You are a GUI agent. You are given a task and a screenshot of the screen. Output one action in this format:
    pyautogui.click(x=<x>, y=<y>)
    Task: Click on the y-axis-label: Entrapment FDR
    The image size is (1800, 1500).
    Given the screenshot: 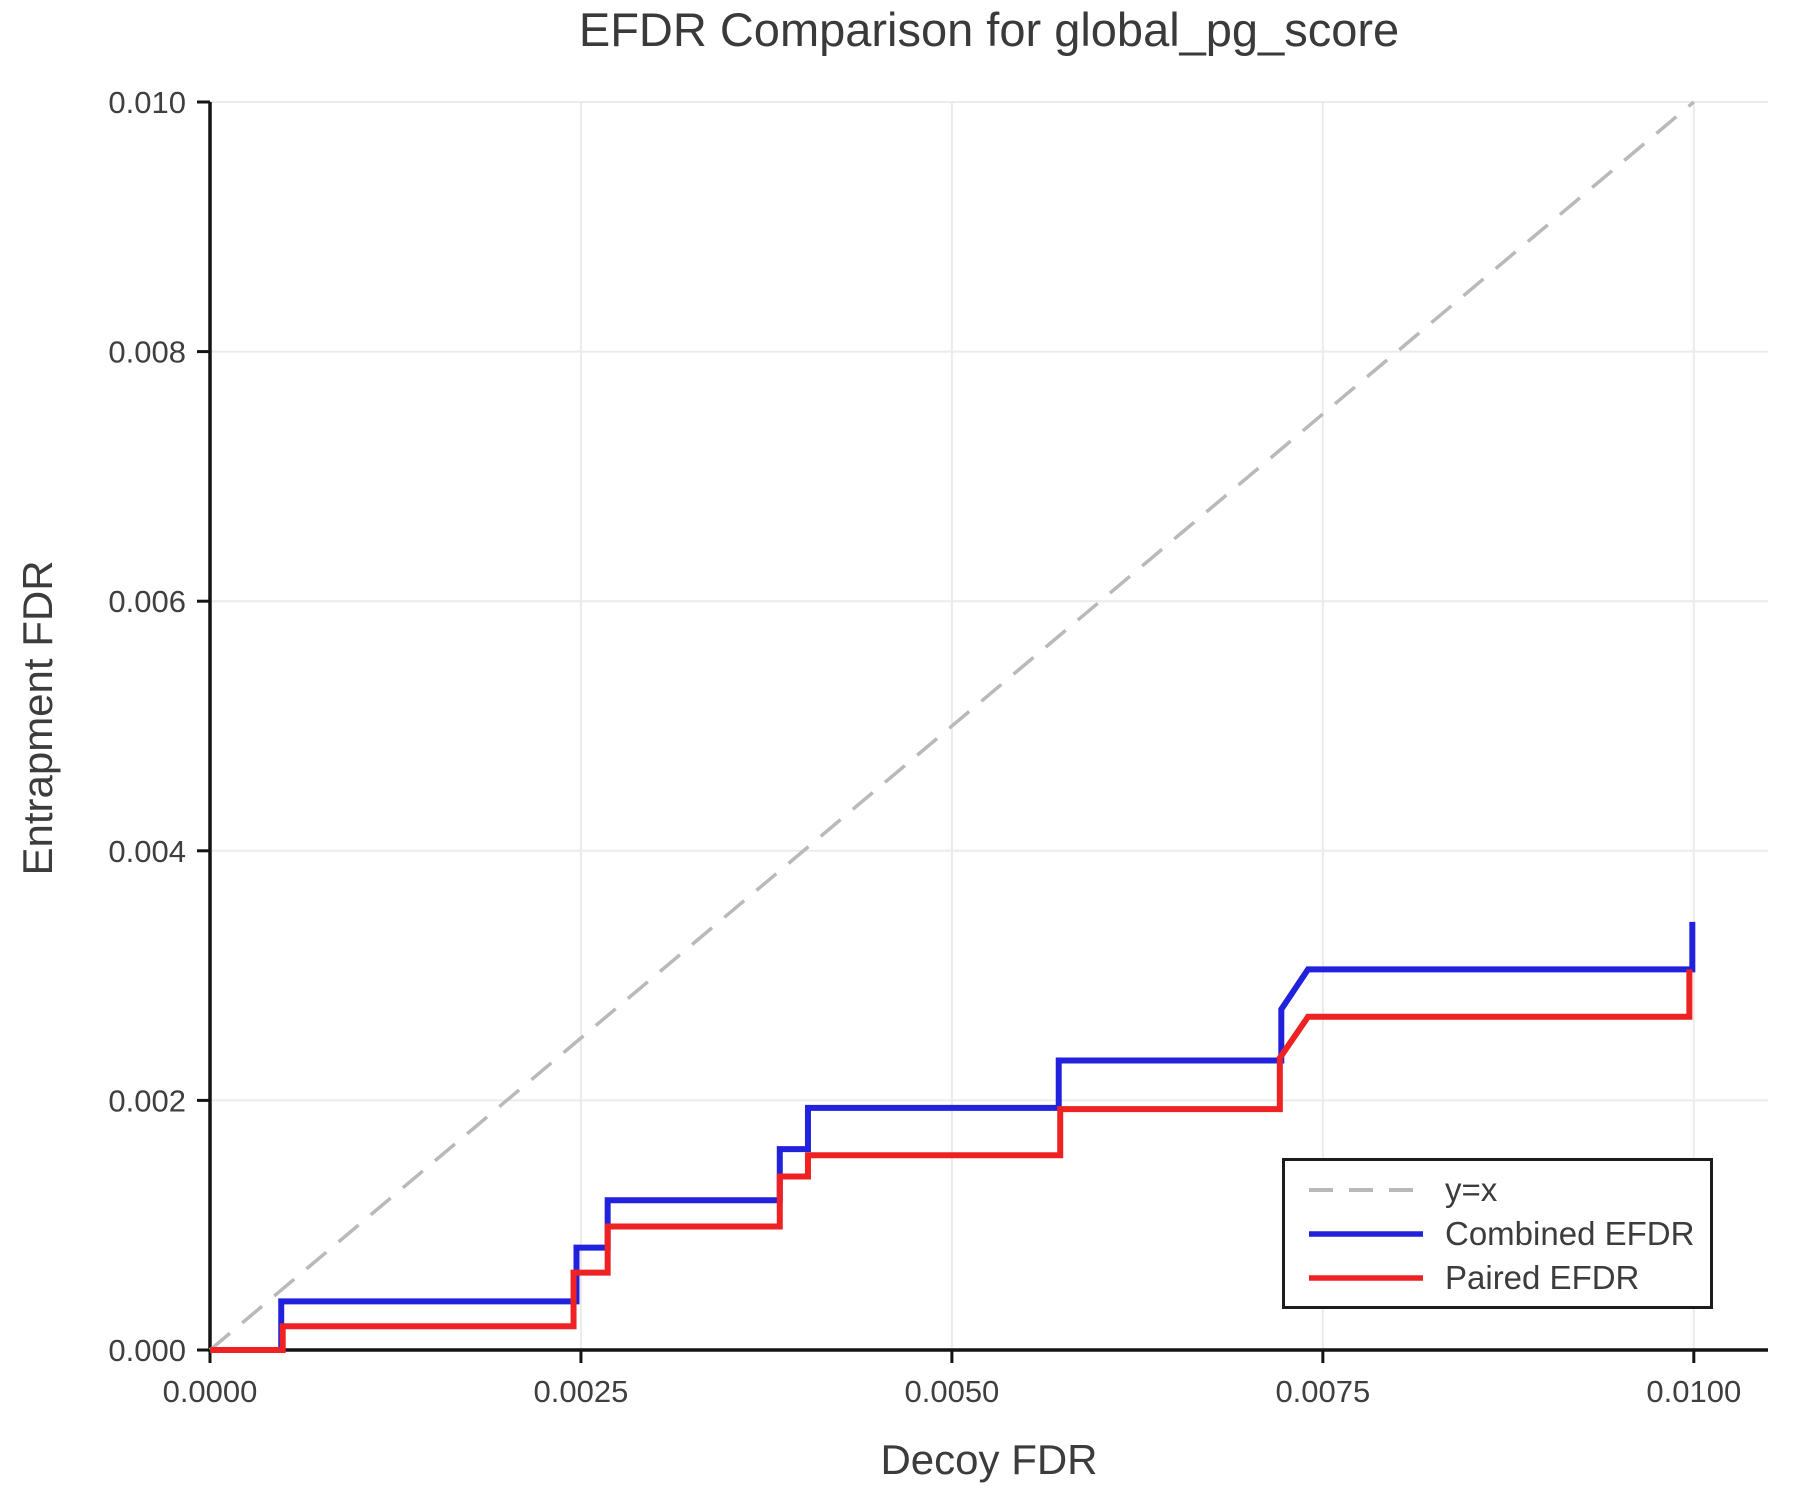 What is the action you would take?
    pyautogui.click(x=37, y=718)
    